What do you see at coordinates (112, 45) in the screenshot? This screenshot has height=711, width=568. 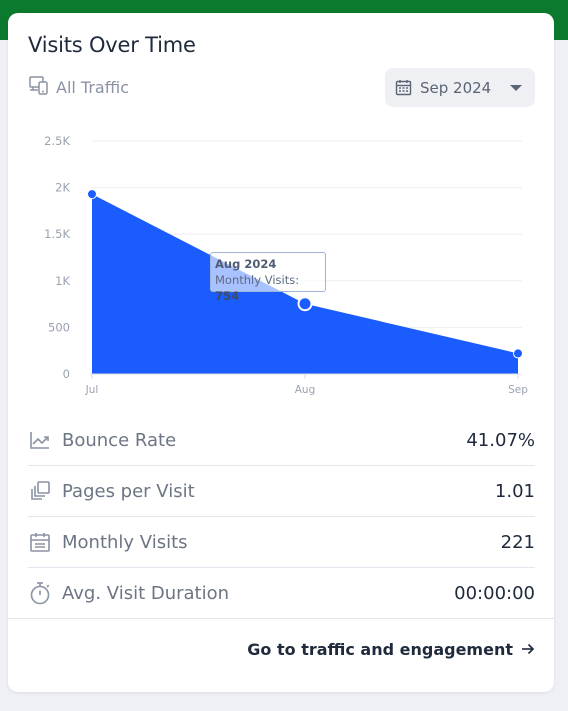 I see `card-title: Visits Over Time` at bounding box center [112, 45].